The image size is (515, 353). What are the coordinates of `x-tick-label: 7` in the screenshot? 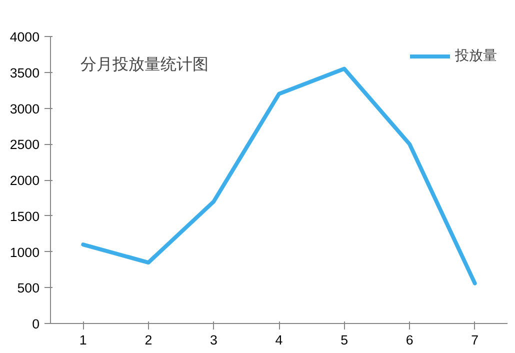 It's located at (475, 340).